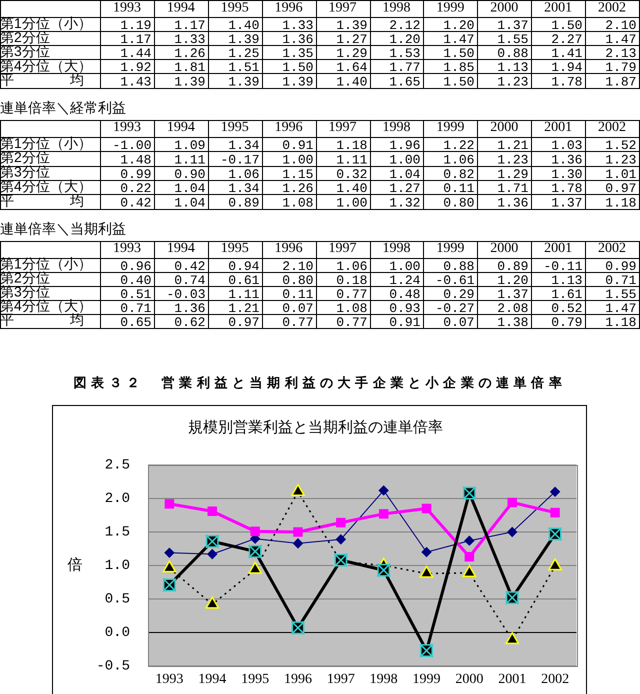 The image size is (640, 694). I want to click on data-label: 1.53, so click(404, 53).